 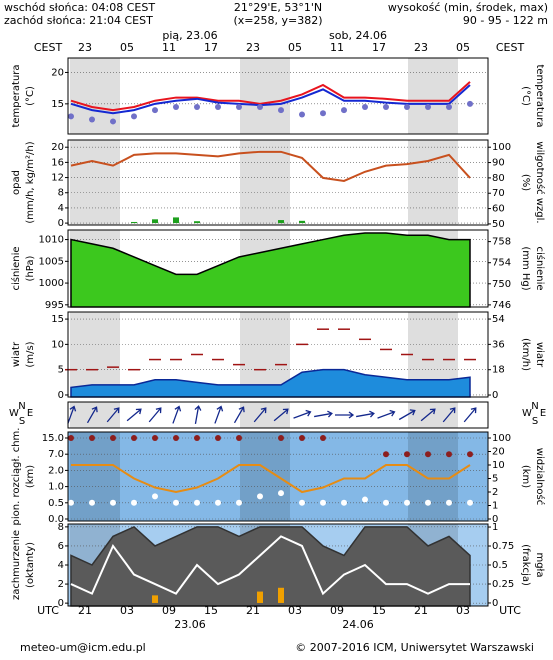 I want to click on y2-tick-label: 20, so click(x=498, y=452).